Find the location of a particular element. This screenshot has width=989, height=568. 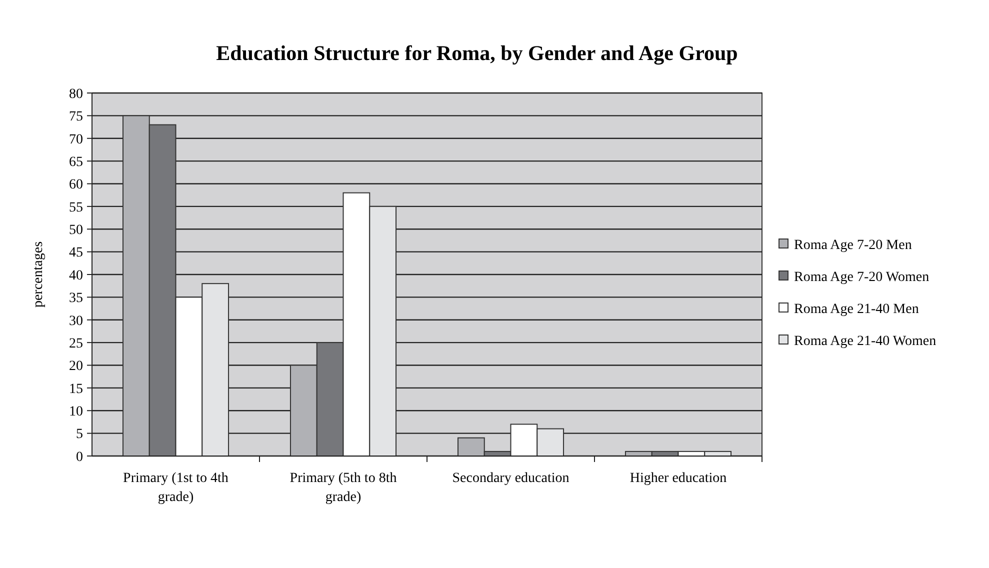

legend-label: Roma Age 7-20 Women is located at coordinates (862, 277).